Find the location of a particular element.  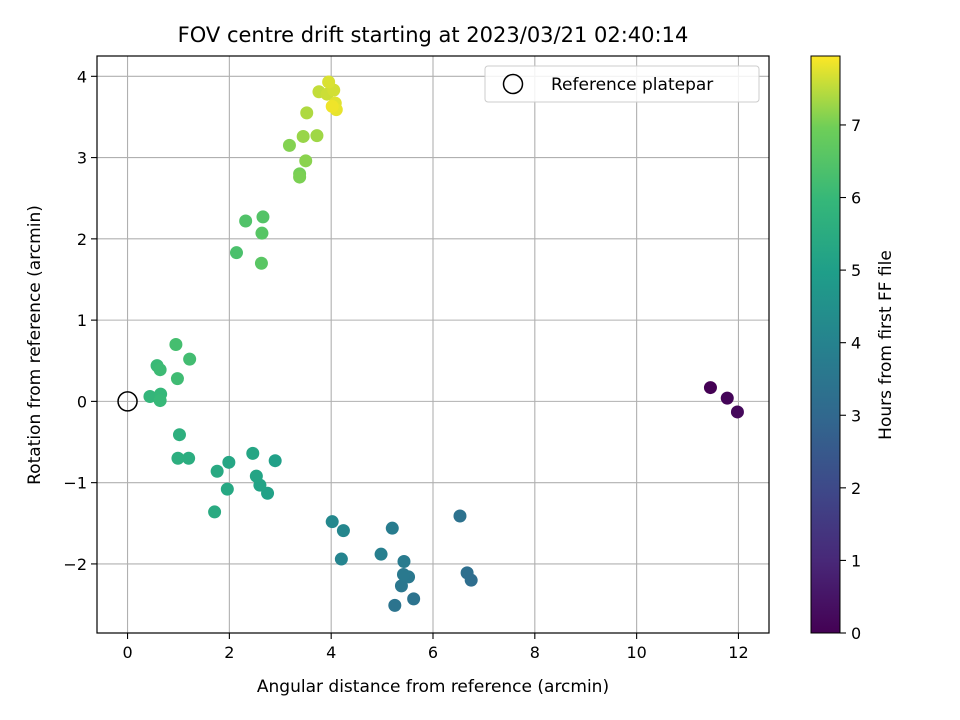

x-axis-ticks: 0 2 4 6 8 10 12 is located at coordinates (435, 647).